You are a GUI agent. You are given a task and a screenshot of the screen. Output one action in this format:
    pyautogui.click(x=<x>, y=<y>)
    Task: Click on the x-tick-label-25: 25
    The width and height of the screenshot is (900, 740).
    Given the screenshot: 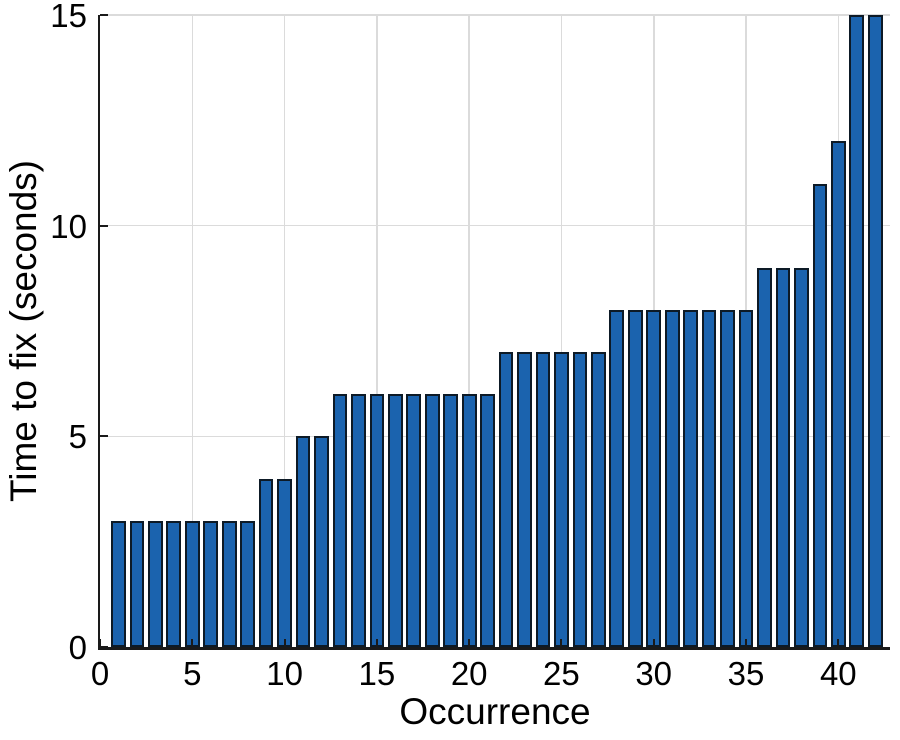 What is the action you would take?
    pyautogui.click(x=561, y=673)
    